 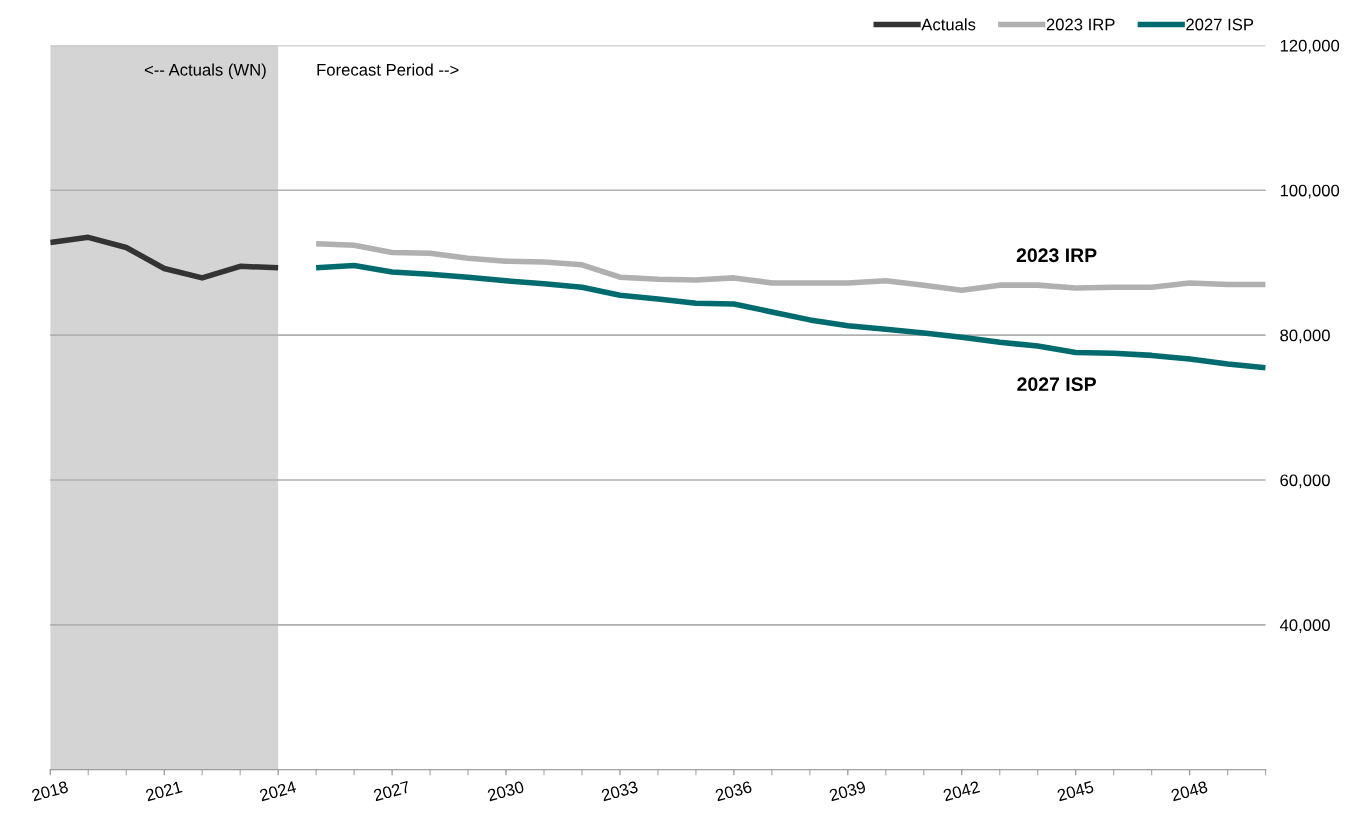 I want to click on y-tick-label: 40,000, so click(x=1304, y=626).